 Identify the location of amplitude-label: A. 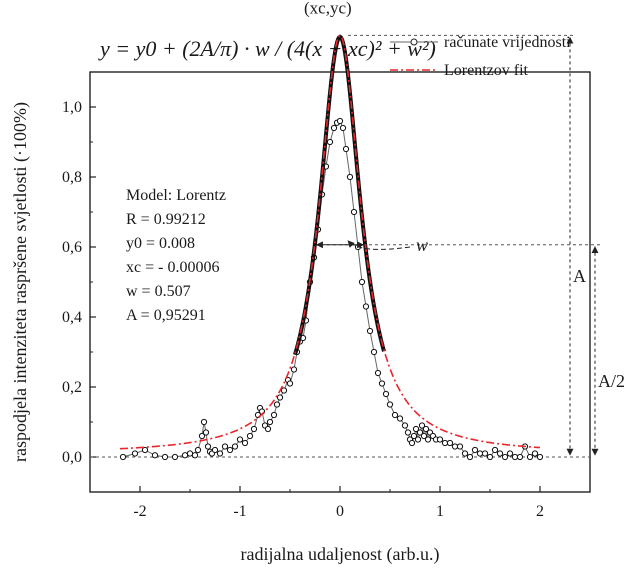
(579, 276).